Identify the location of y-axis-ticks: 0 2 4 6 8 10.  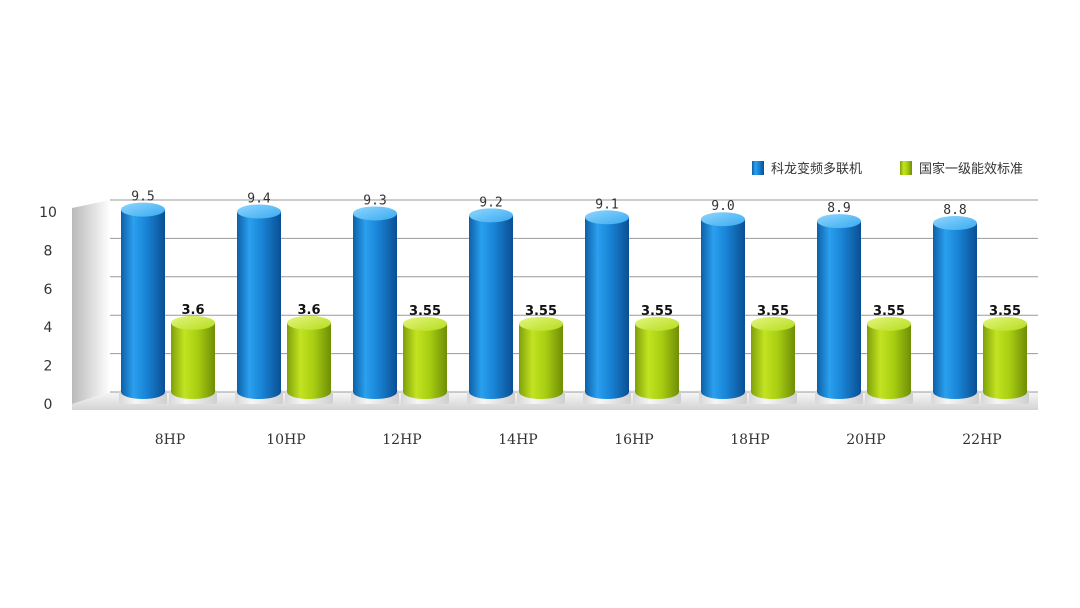
(48, 309).